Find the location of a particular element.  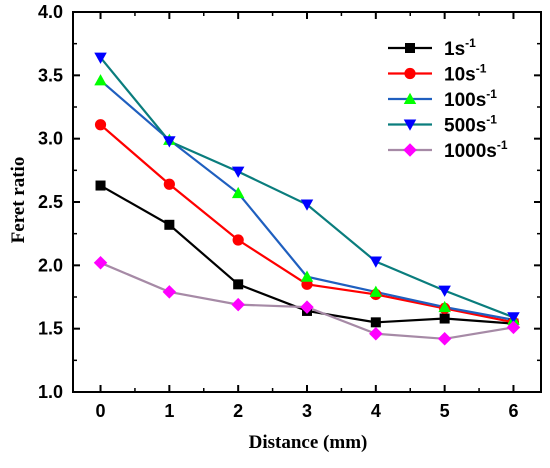

legend-label-base: 1s is located at coordinates (454, 49).